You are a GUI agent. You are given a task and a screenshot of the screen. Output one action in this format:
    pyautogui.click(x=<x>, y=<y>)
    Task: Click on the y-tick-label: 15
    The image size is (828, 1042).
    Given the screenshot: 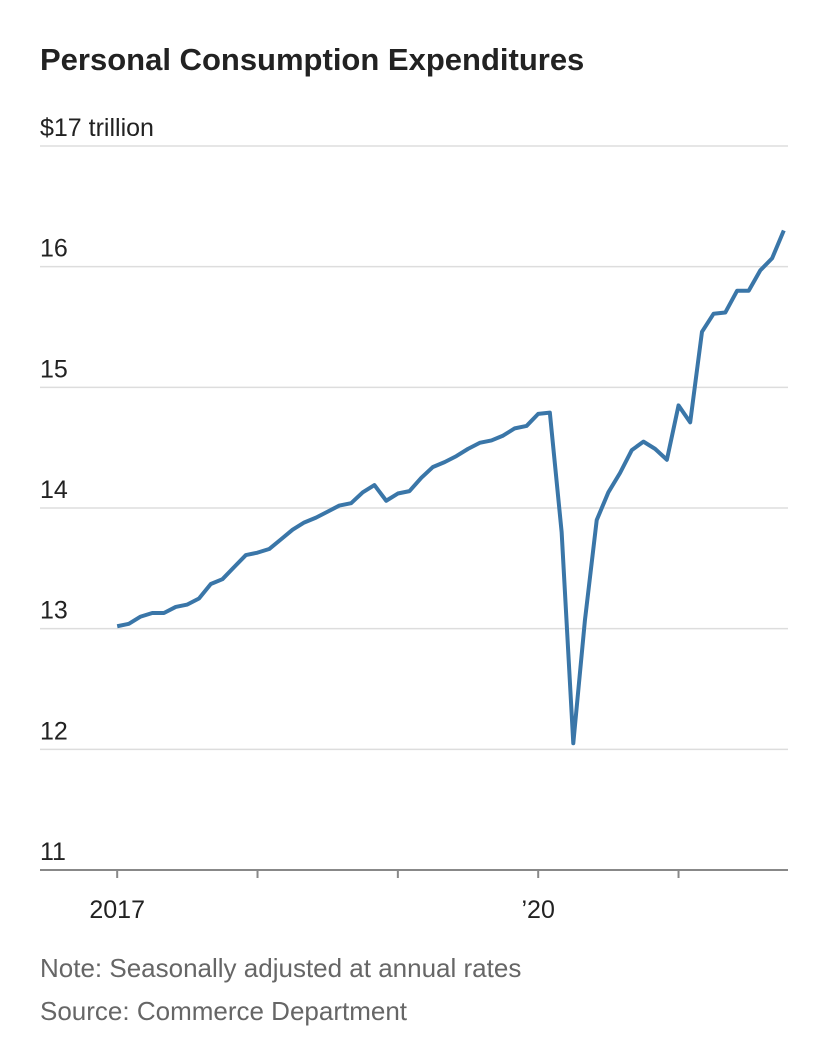 What is the action you would take?
    pyautogui.click(x=54, y=369)
    